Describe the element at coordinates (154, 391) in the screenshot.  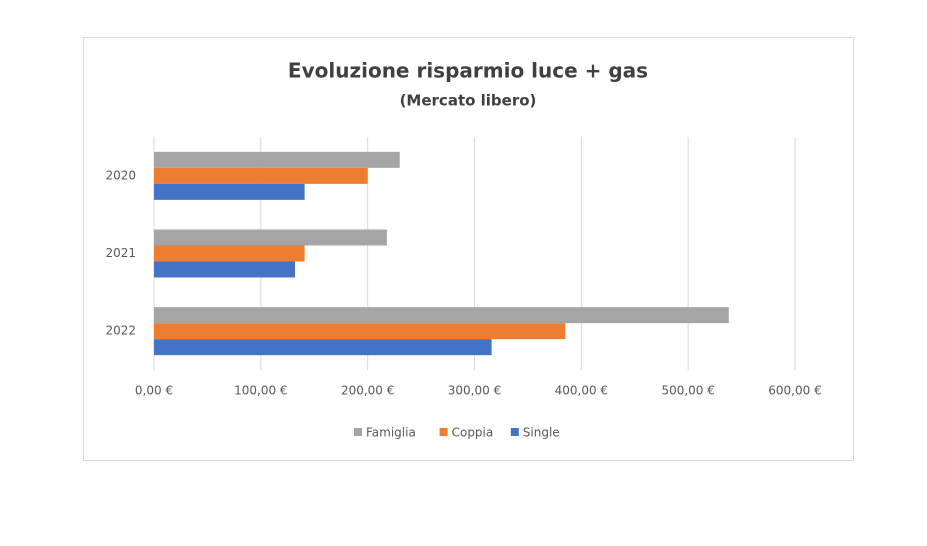
I see `x-tick-label: 0,00 €` at that location.